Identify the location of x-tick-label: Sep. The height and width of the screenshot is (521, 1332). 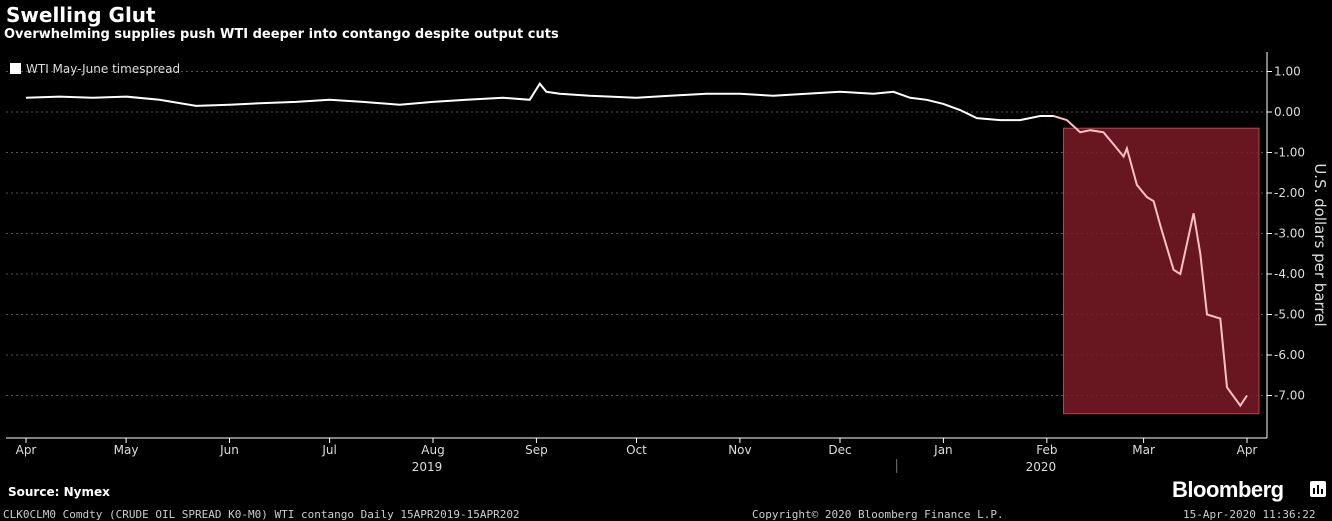
(536, 450).